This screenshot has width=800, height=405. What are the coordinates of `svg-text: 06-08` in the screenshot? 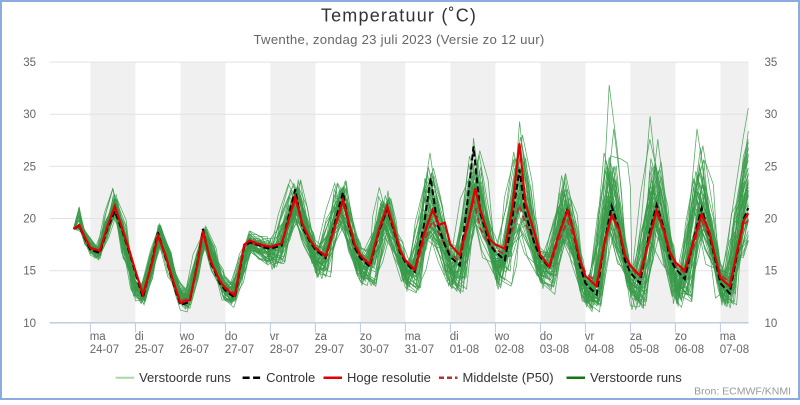 It's located at (689, 350).